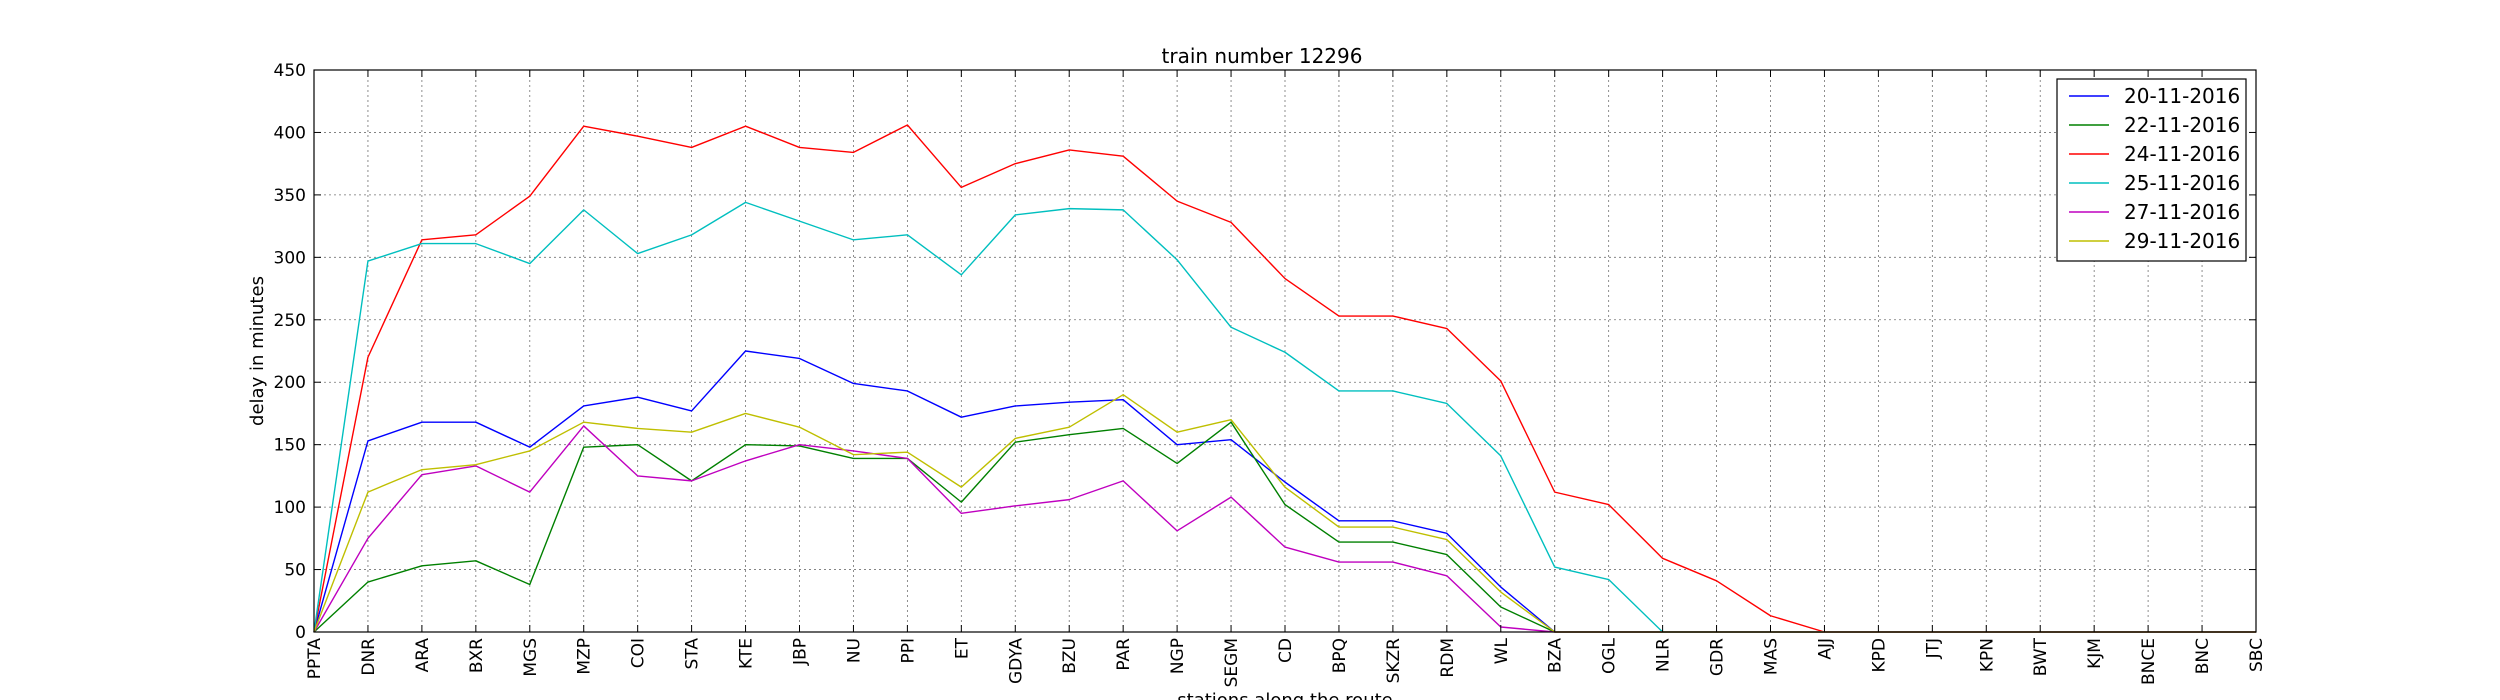 The height and width of the screenshot is (700, 2500). Describe the element at coordinates (801, 652) in the screenshot. I see `x-tick-label-jbp: JBP` at that location.